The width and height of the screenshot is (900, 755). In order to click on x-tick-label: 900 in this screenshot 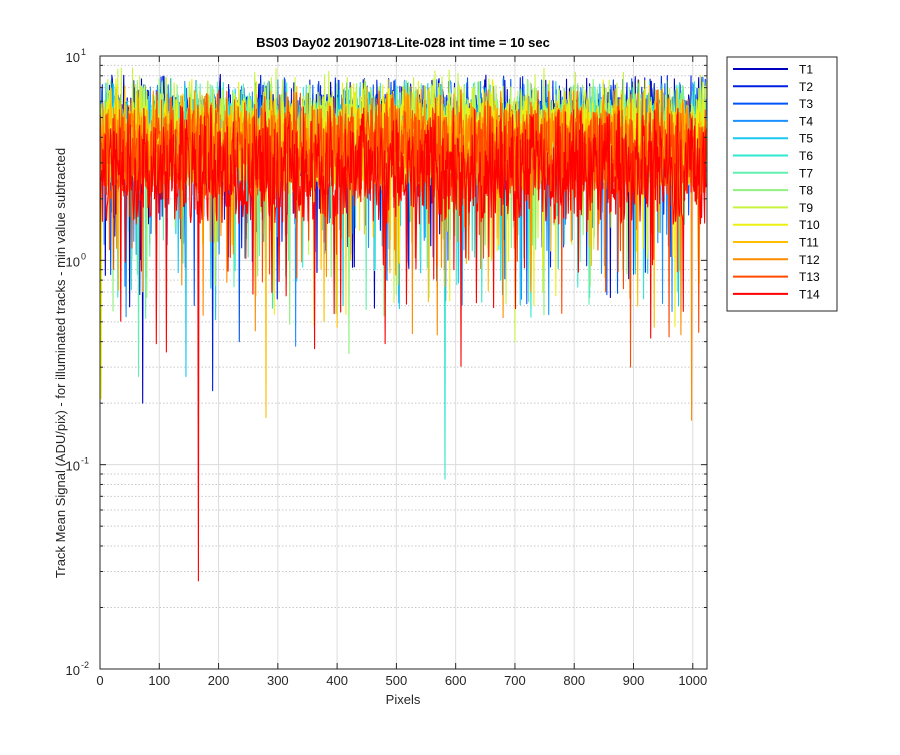, I will do `click(634, 680)`.